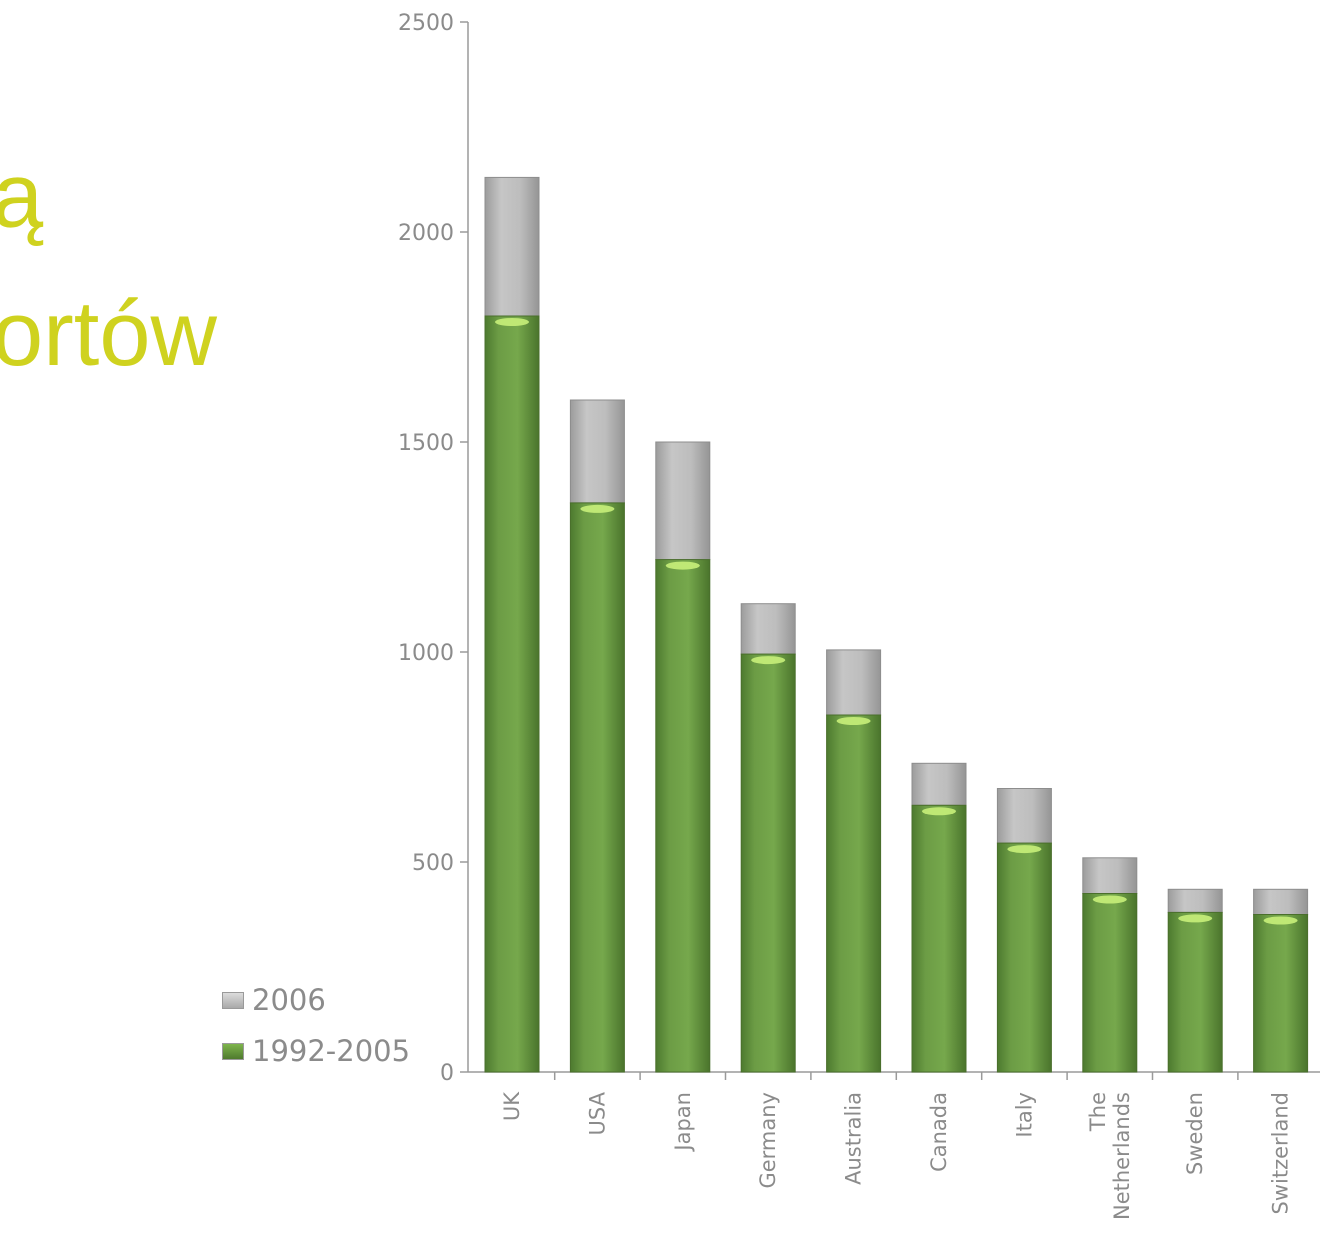 The width and height of the screenshot is (1320, 1243). What do you see at coordinates (1195, 1133) in the screenshot?
I see `x-category-label: Sweden` at bounding box center [1195, 1133].